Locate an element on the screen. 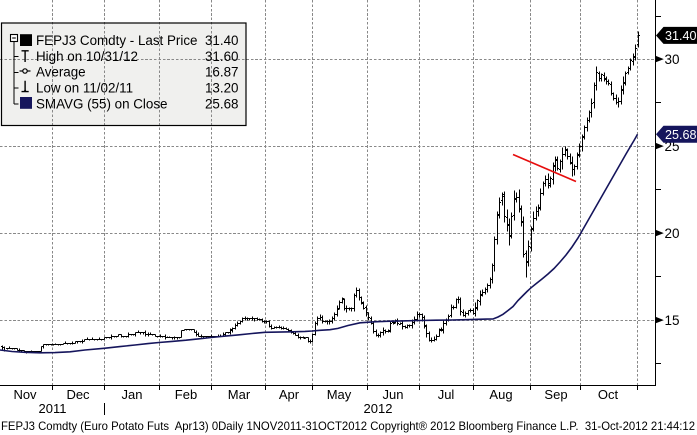 This screenshot has height=435, width=697. svg-text: Oct is located at coordinates (608, 394).